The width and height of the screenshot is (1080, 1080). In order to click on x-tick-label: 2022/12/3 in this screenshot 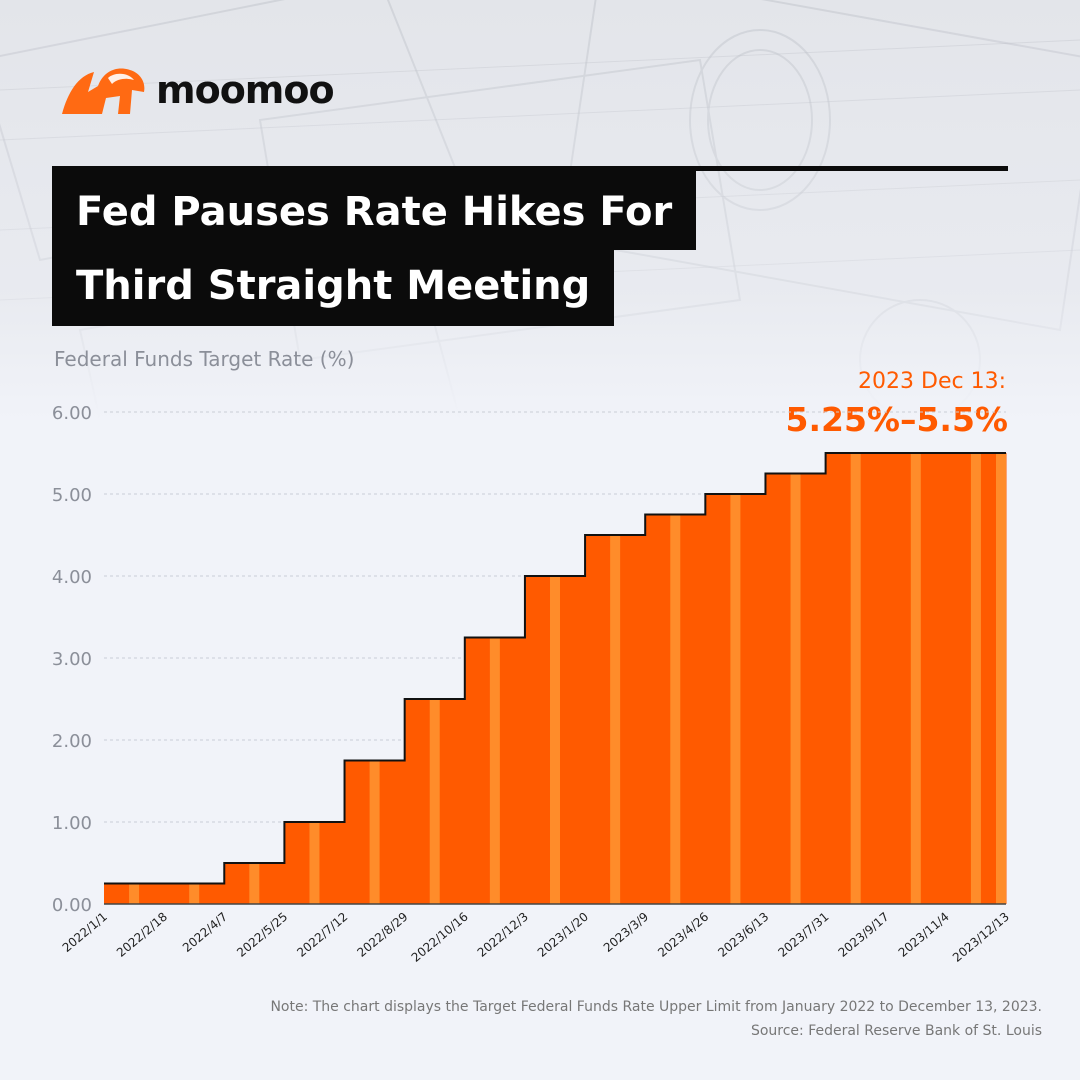, I will do `click(503, 935)`.